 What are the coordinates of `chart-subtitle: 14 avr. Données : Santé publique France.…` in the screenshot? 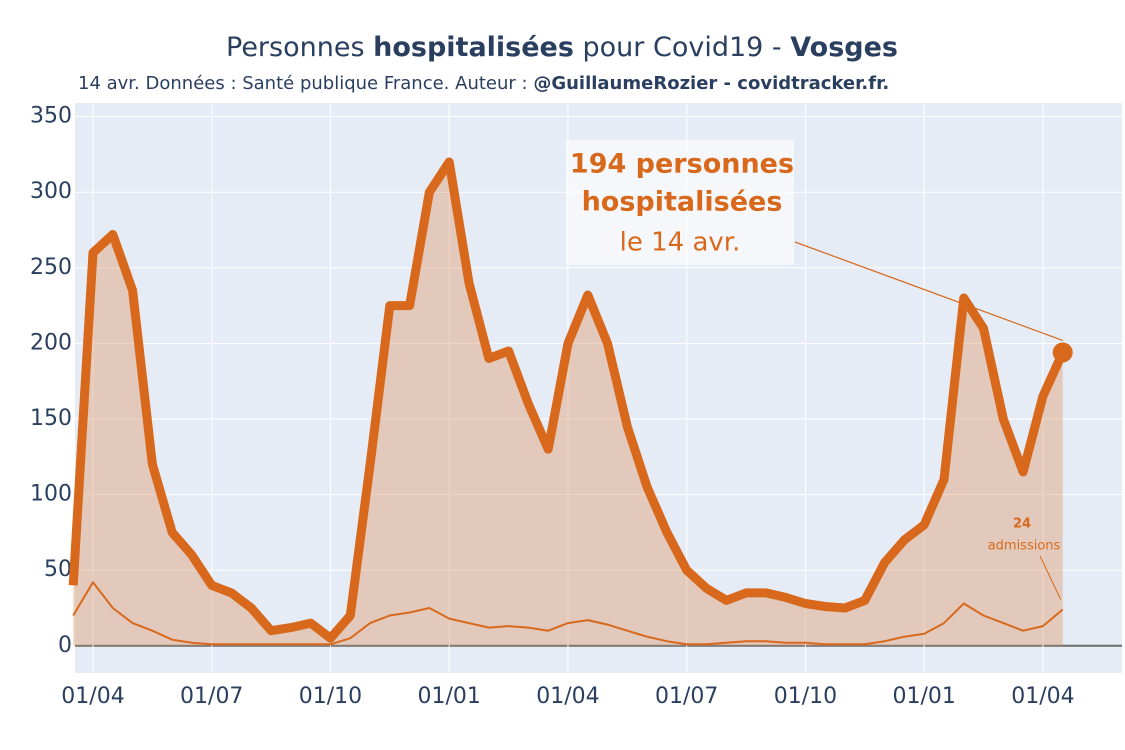 It's located at (483, 83).